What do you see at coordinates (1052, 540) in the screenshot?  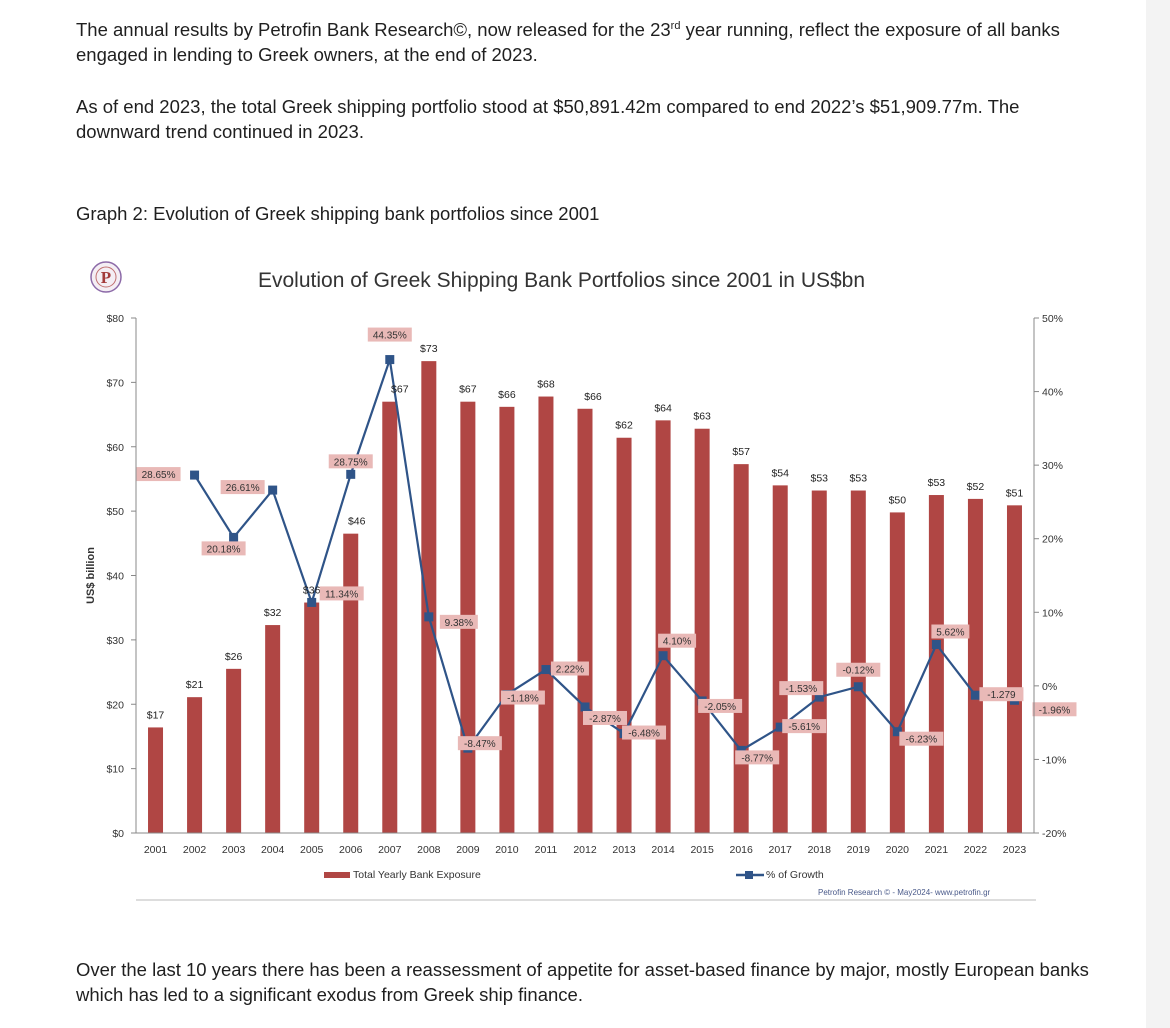 I see `y2-tick-label: 20%` at bounding box center [1052, 540].